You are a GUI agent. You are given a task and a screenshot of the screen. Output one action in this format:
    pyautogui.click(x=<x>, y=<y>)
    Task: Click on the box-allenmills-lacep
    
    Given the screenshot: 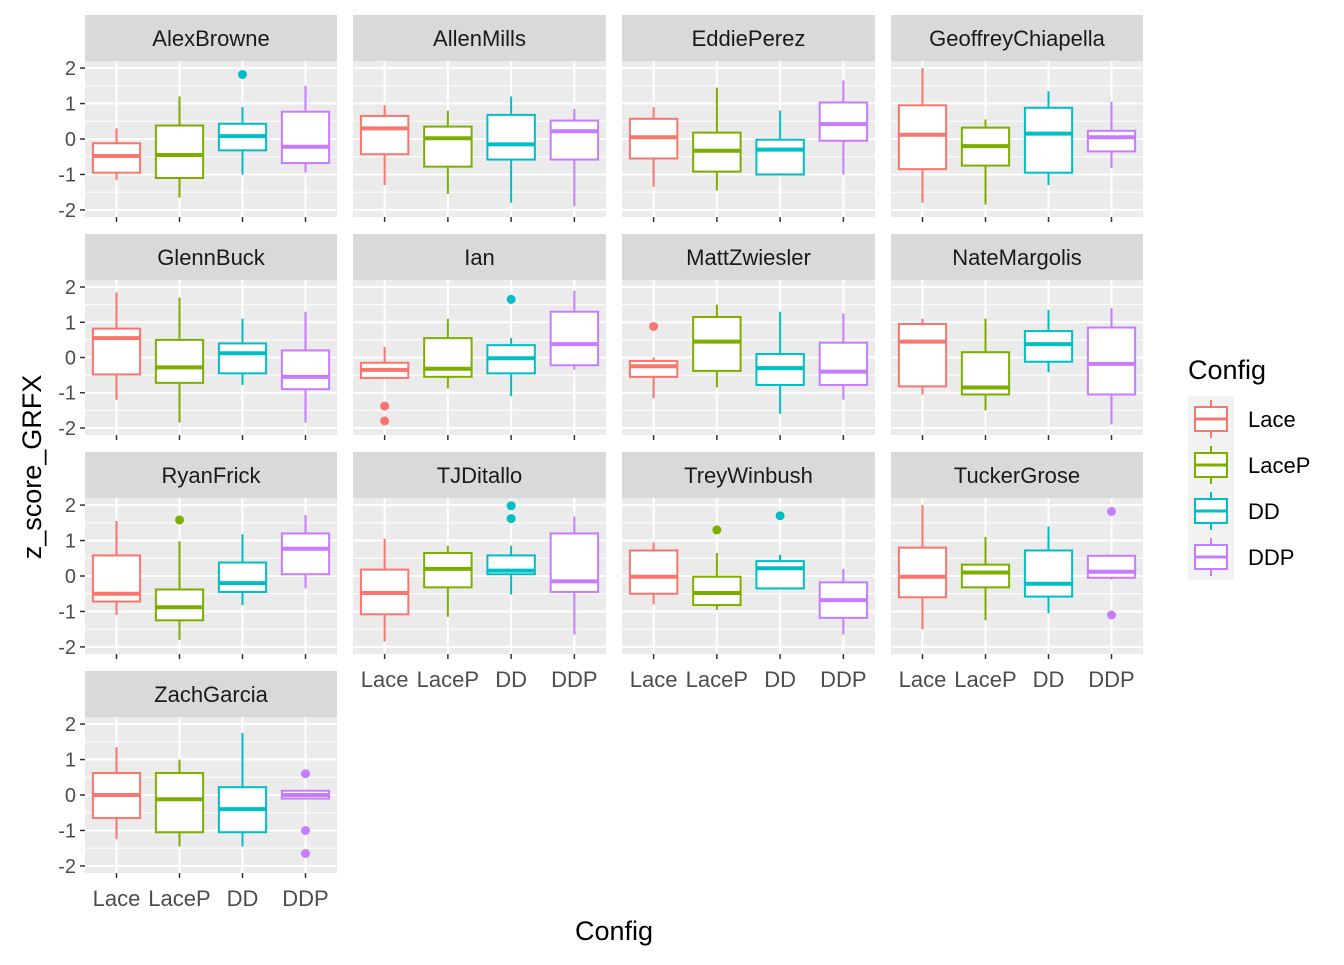 What is the action you would take?
    pyautogui.click(x=448, y=146)
    